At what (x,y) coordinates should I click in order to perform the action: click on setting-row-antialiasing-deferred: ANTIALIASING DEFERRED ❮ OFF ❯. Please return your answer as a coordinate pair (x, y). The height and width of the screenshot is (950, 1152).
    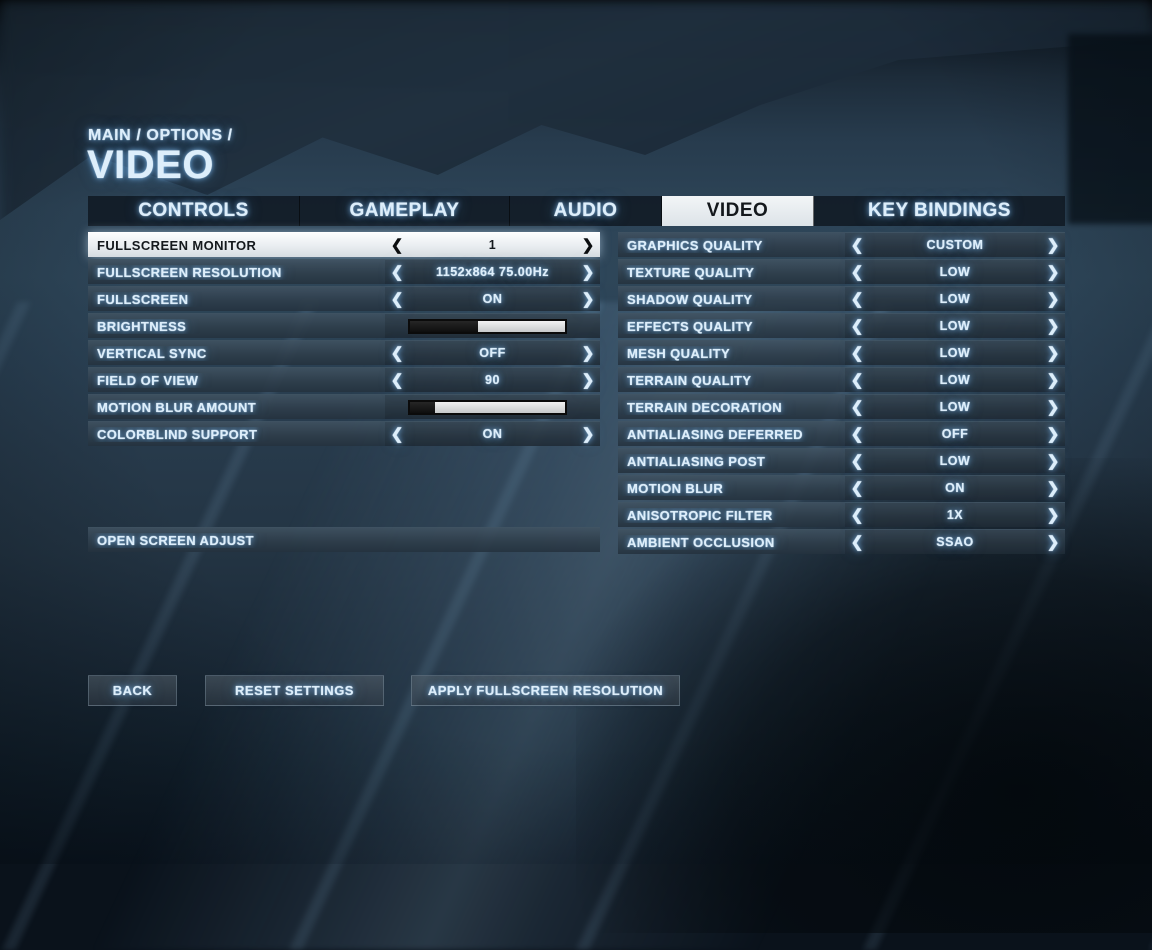
    Looking at the image, I should click on (841, 433).